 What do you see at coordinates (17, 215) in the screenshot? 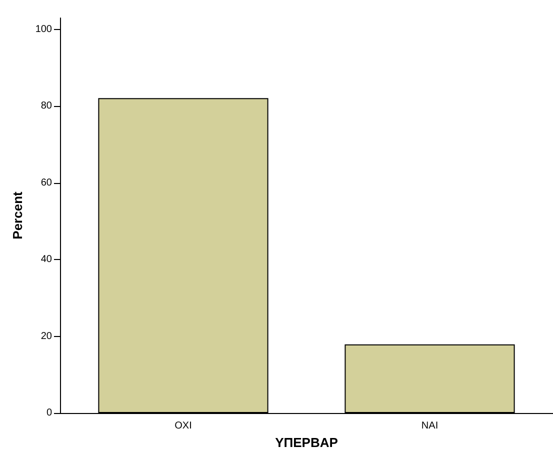
I see `y-axis-title: Percent` at bounding box center [17, 215].